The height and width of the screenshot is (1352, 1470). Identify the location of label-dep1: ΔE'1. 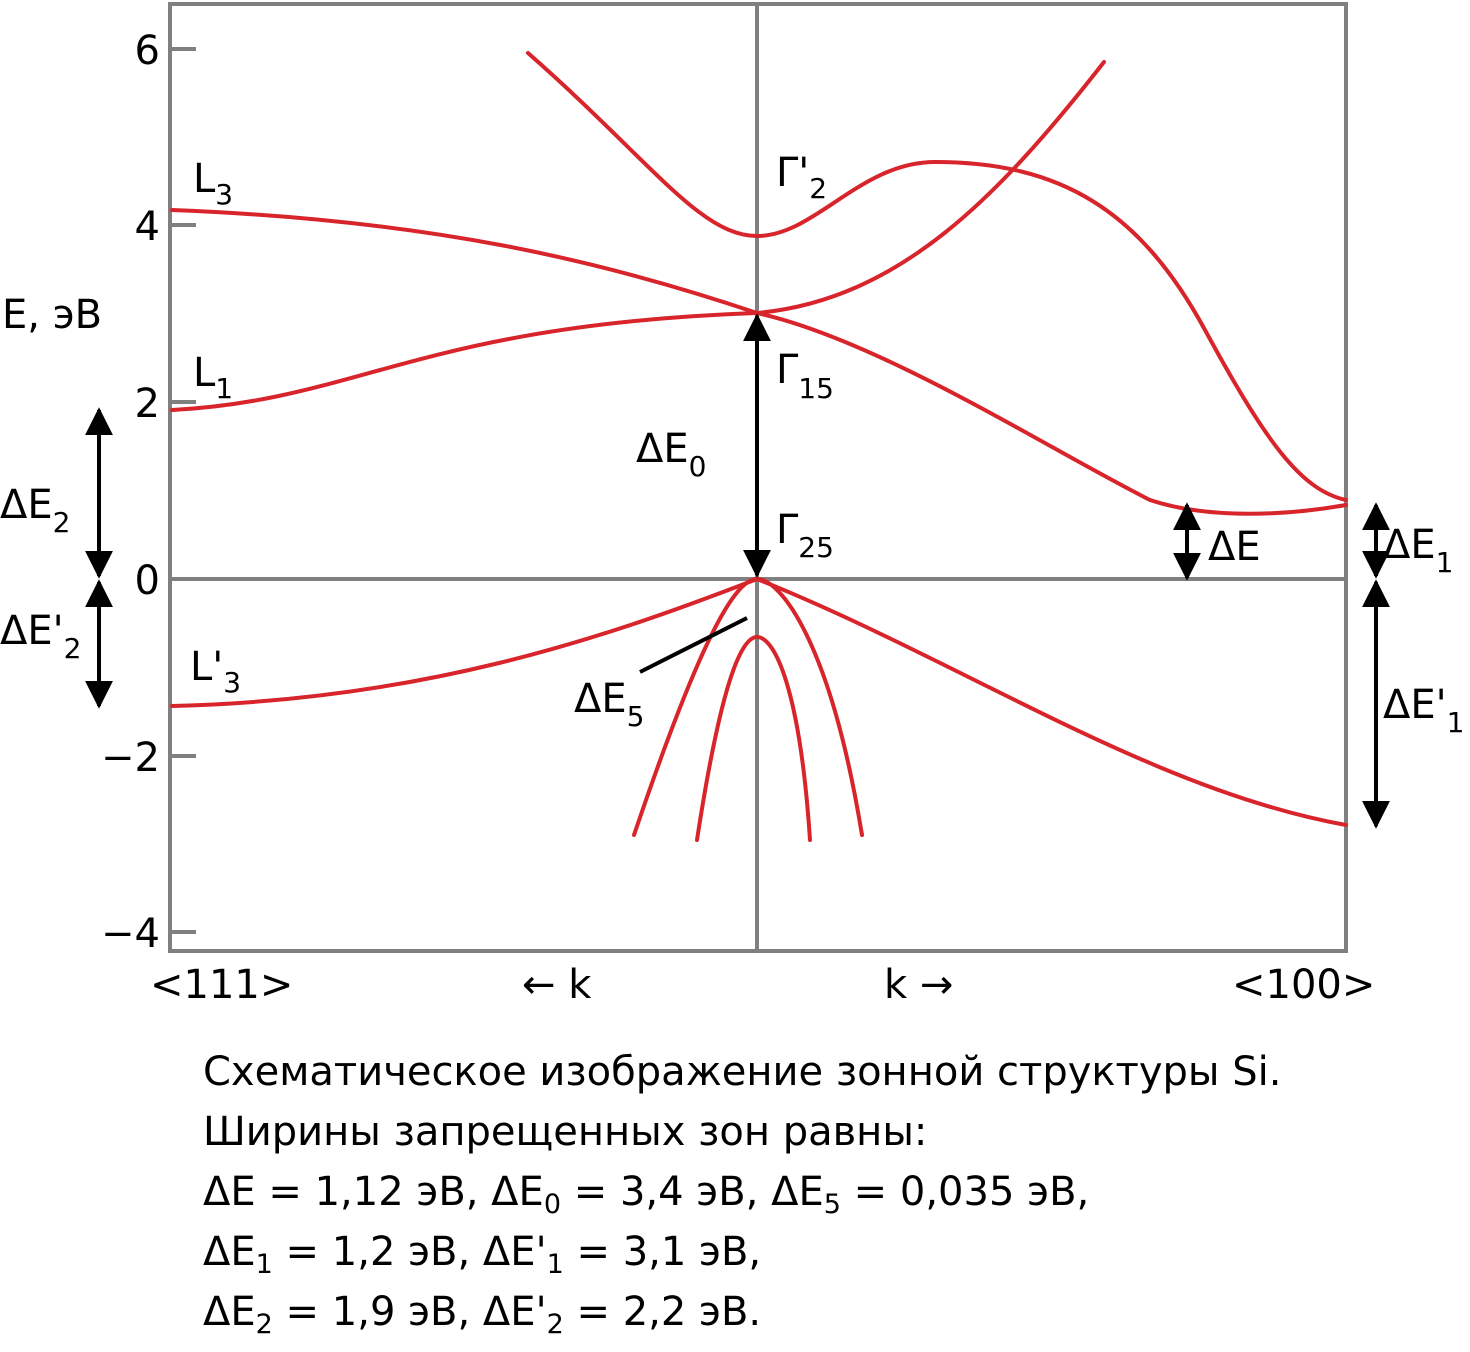
(1423, 710).